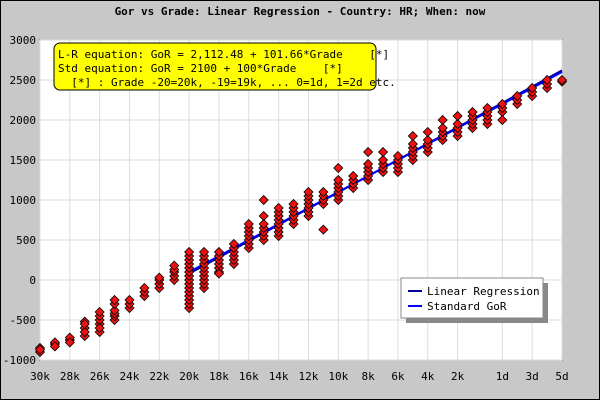 This screenshot has height=400, width=600. What do you see at coordinates (100, 376) in the screenshot?
I see `x-tick-label: 26k` at bounding box center [100, 376].